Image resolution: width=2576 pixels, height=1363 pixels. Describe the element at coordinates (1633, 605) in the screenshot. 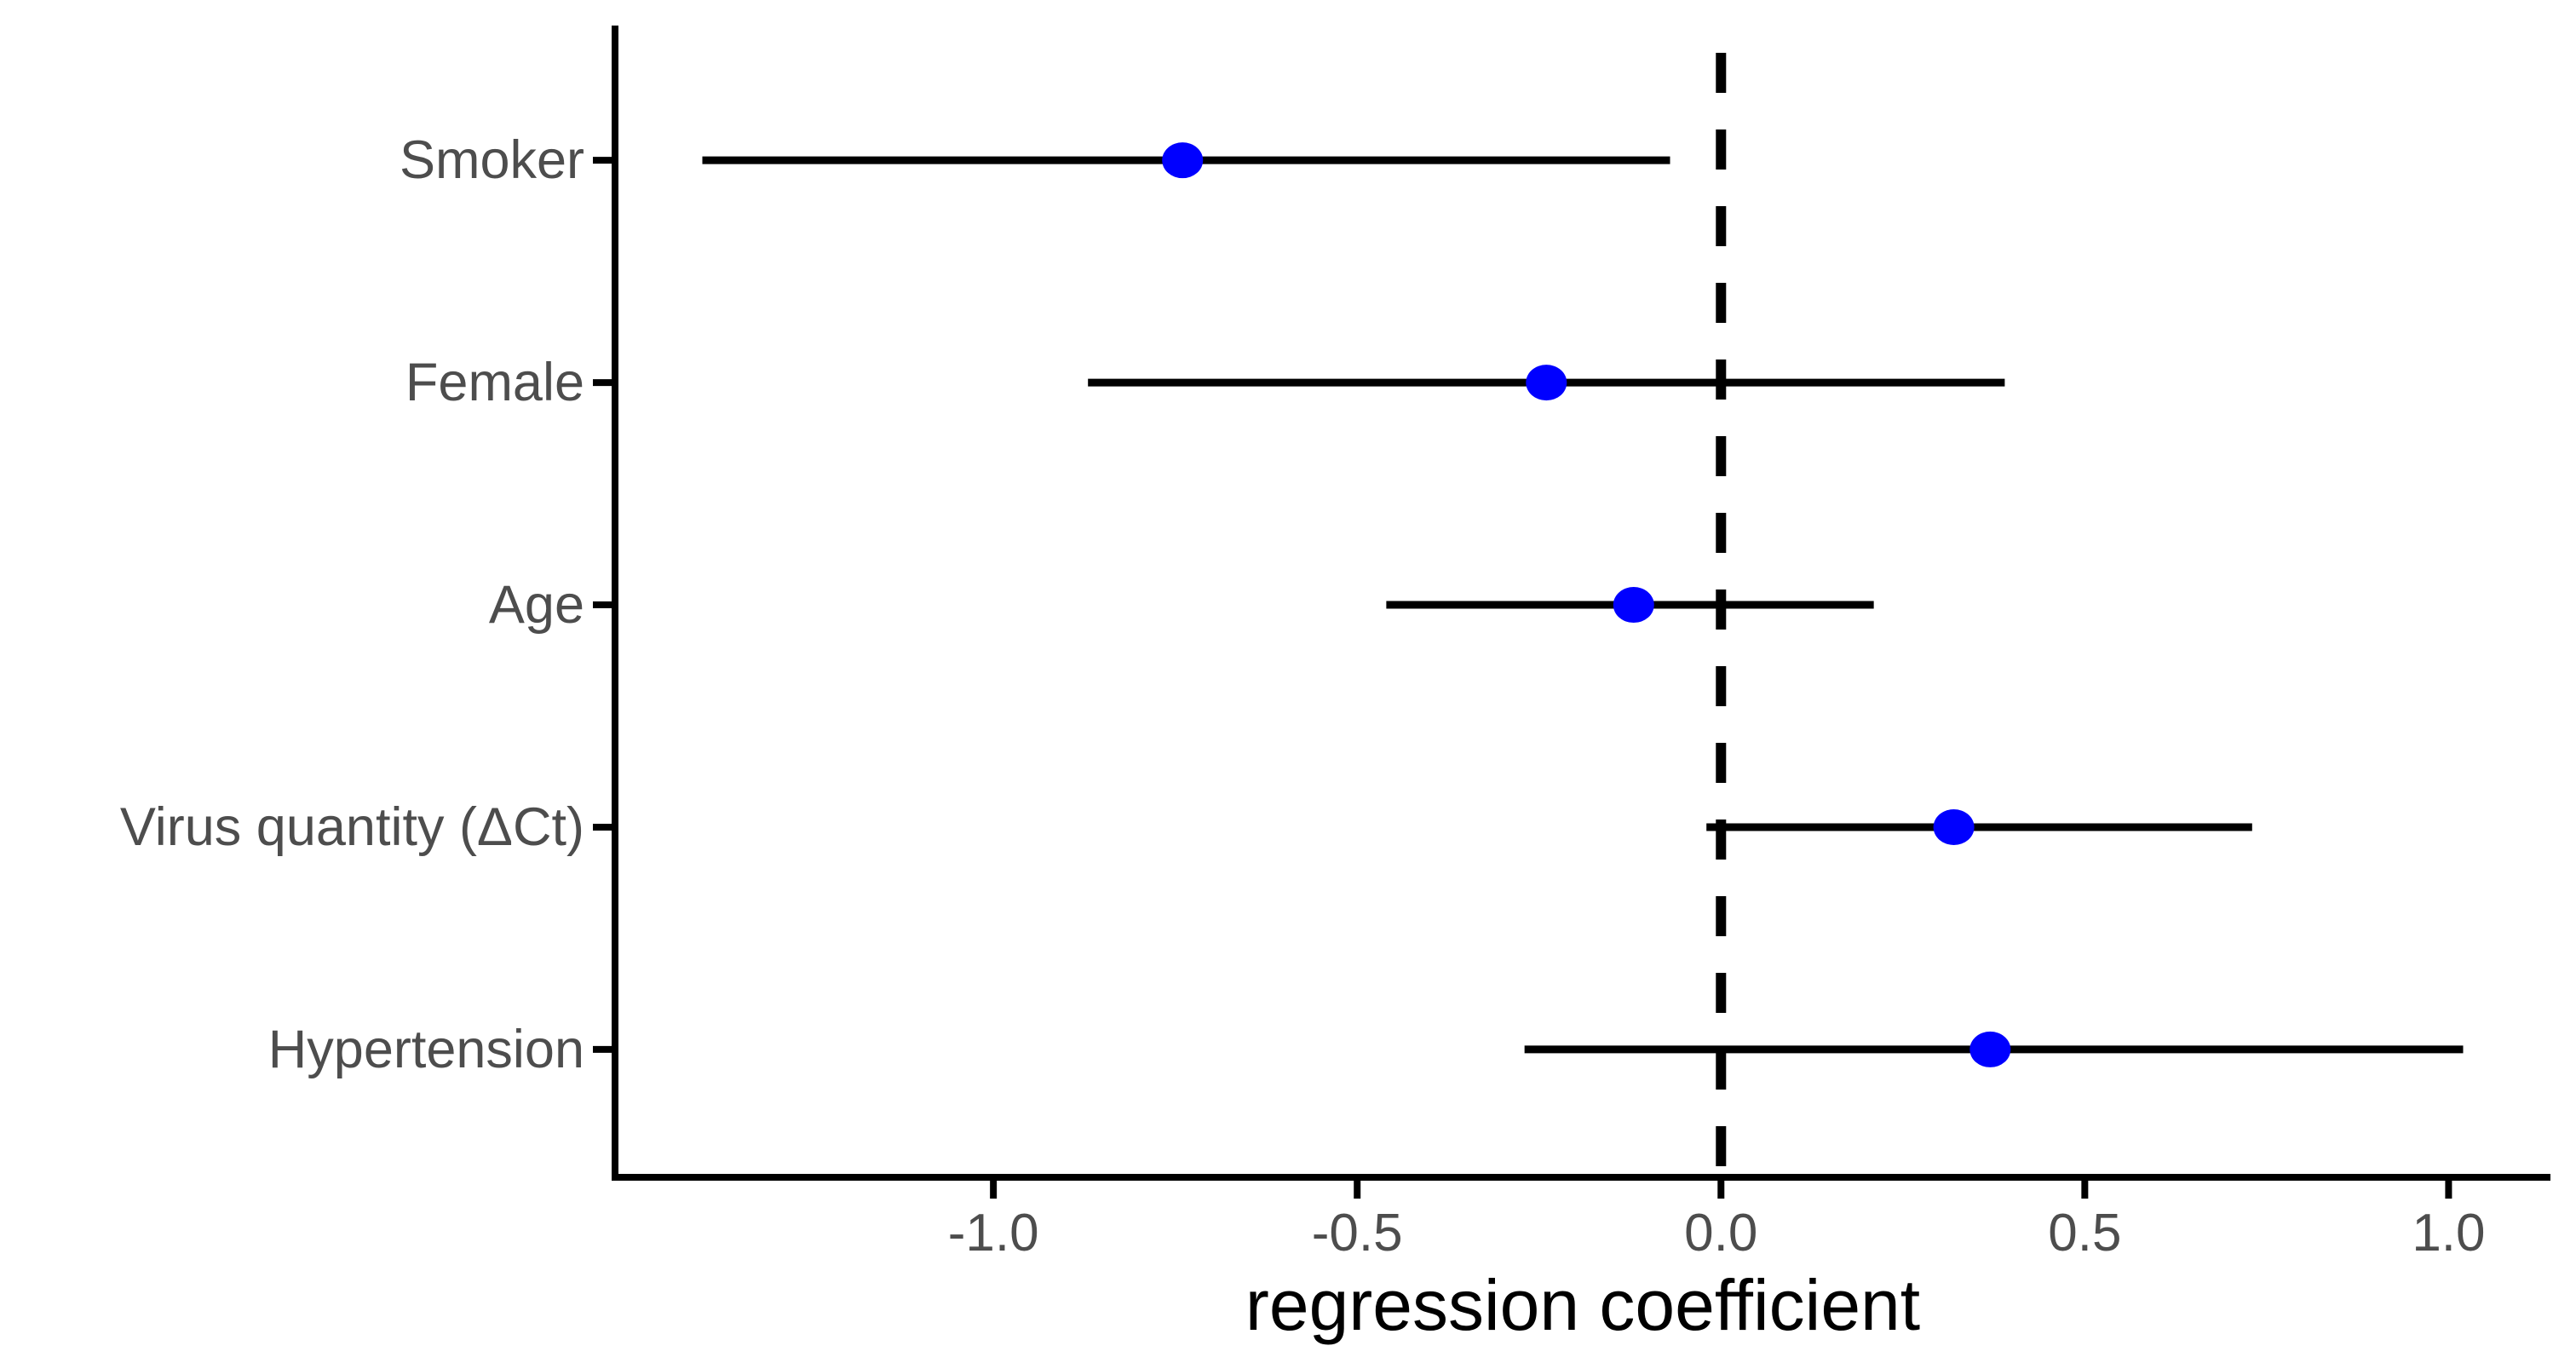

I see `estimate-point-age` at that location.